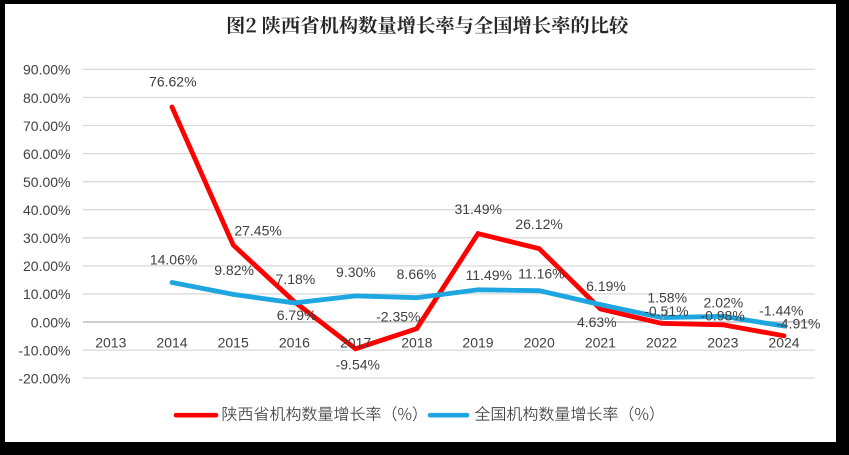 This screenshot has height=455, width=849. I want to click on svg-text: 2.02%, so click(724, 302).